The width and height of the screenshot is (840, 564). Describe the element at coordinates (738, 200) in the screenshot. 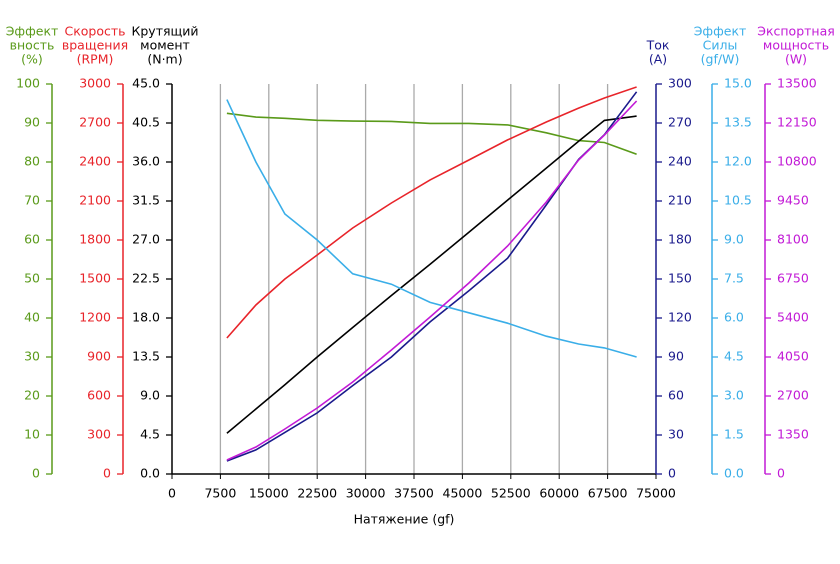

I see `y-tick-label: 10.5` at that location.